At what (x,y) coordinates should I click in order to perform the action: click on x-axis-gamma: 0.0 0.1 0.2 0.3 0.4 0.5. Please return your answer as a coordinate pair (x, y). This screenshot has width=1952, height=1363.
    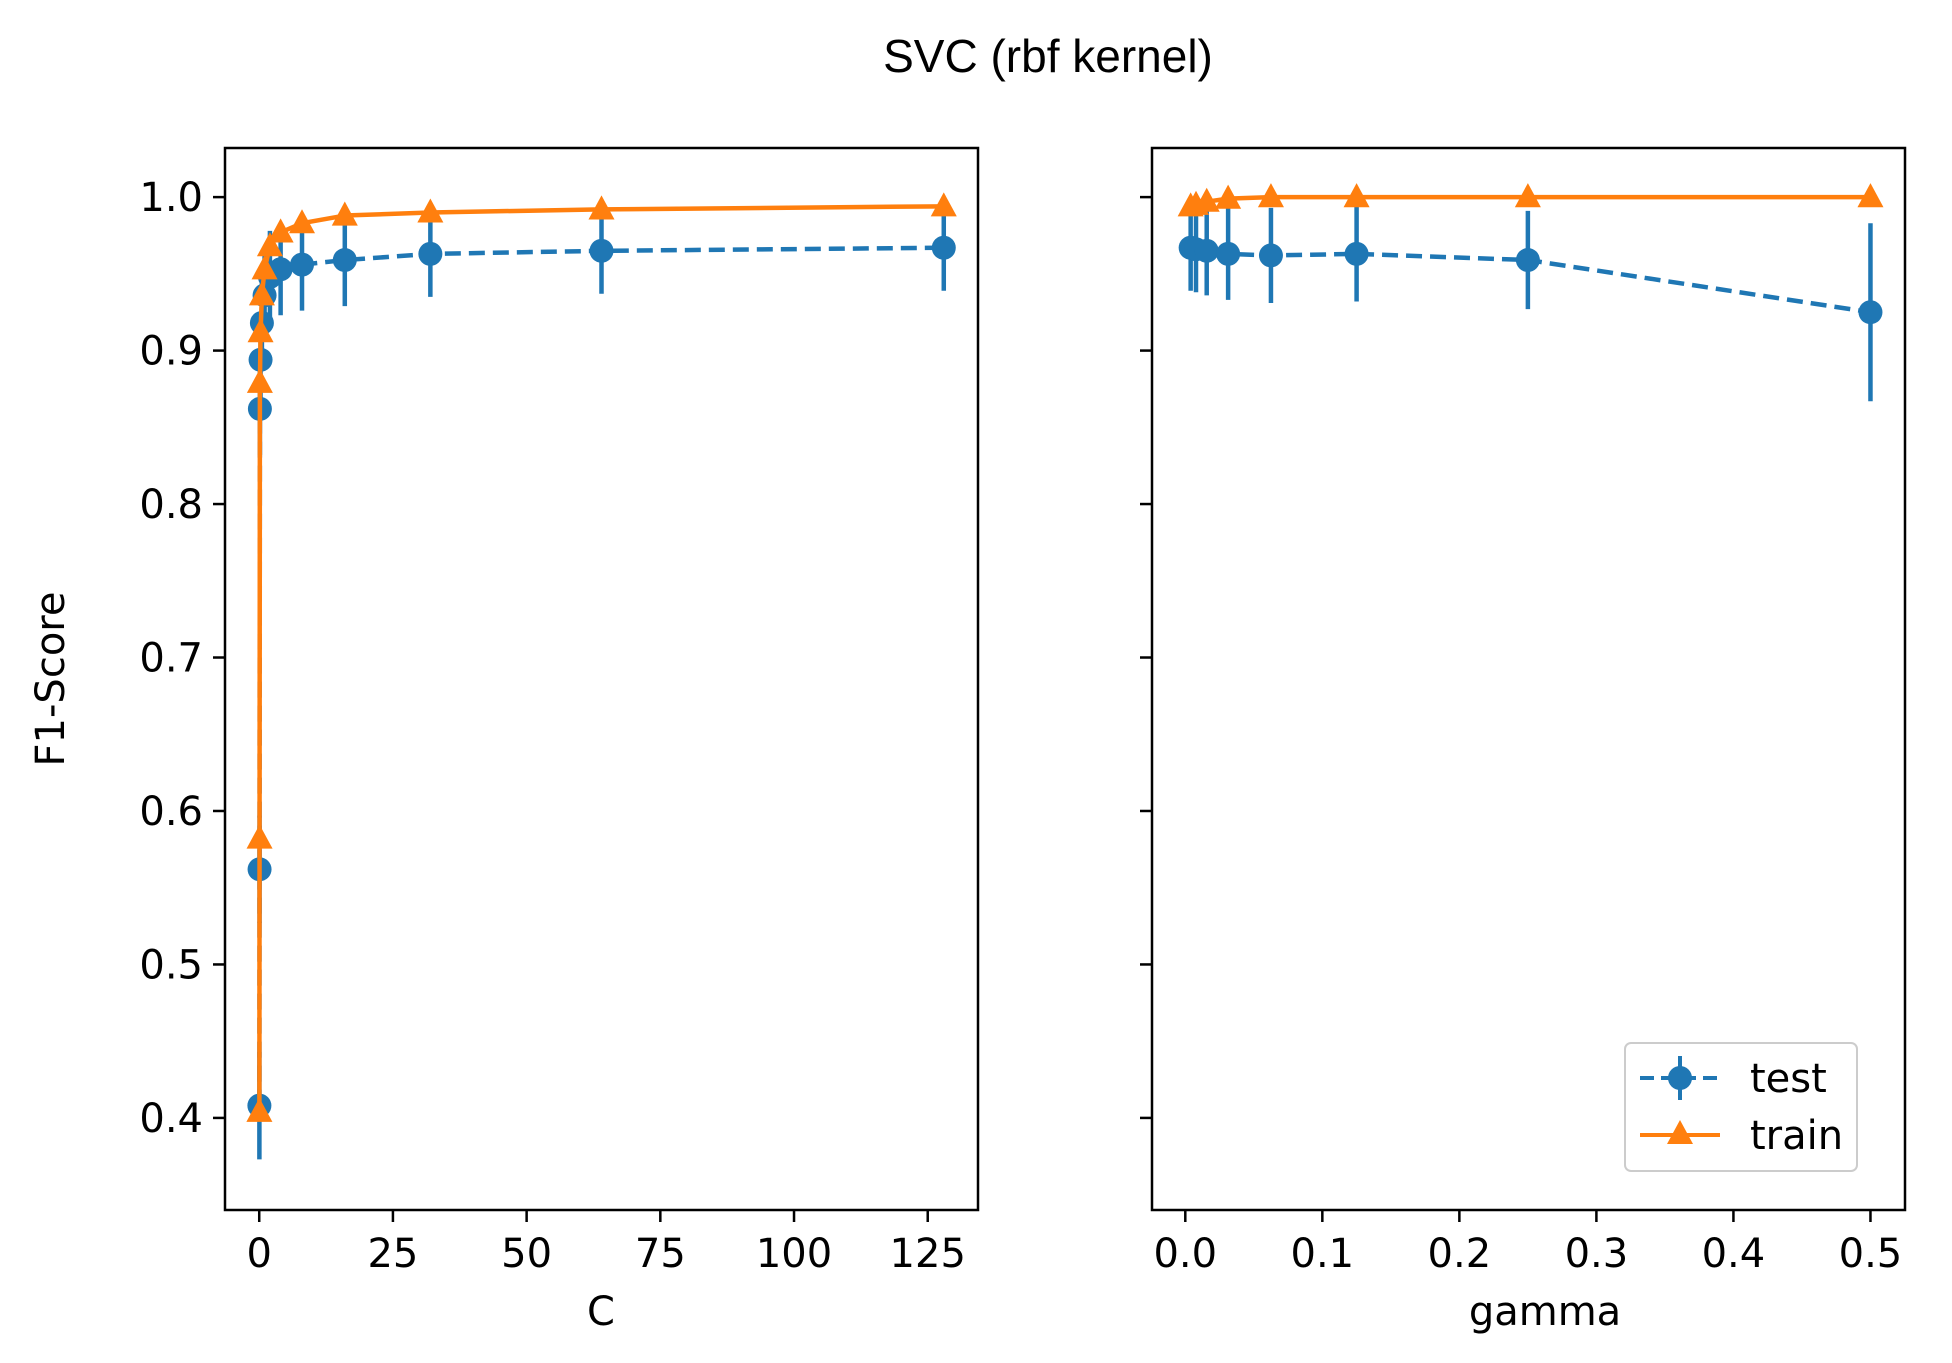
    Looking at the image, I should click on (1527, 1243).